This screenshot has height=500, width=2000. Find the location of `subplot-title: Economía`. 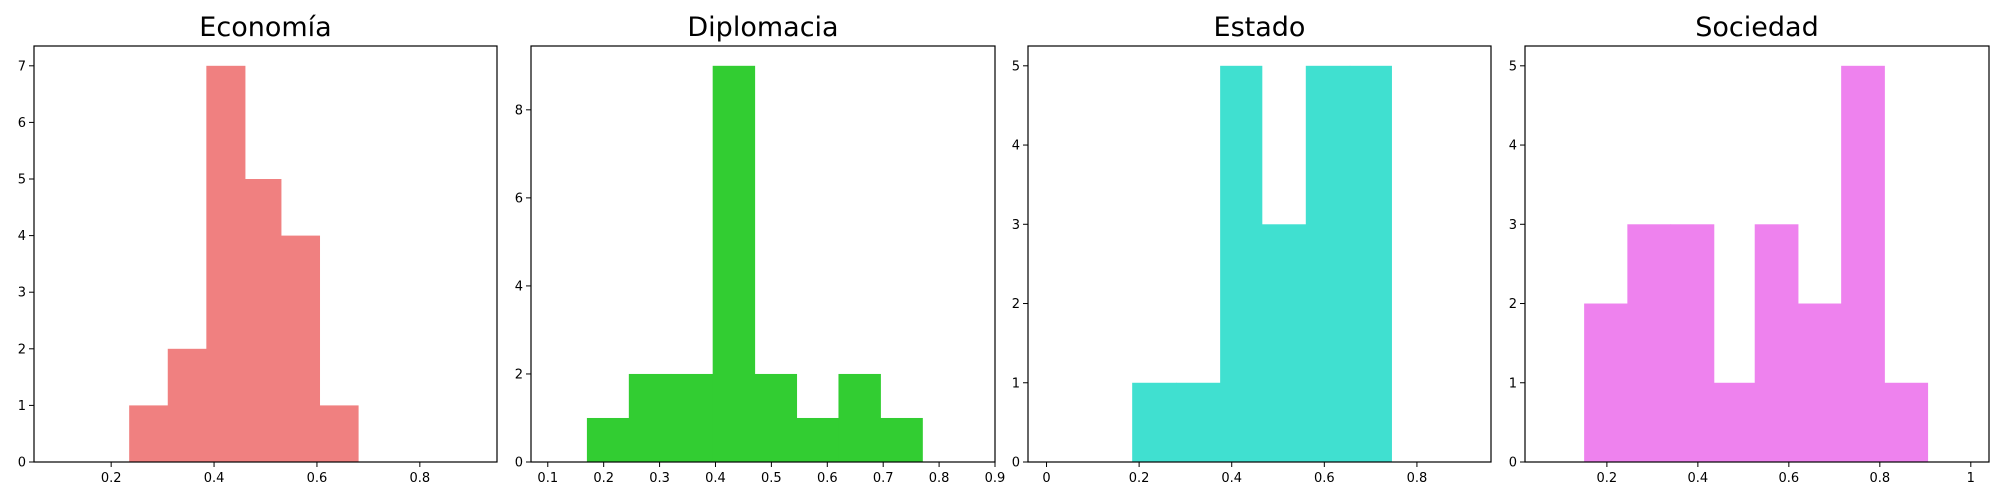

subplot-title: Economía is located at coordinates (265, 27).